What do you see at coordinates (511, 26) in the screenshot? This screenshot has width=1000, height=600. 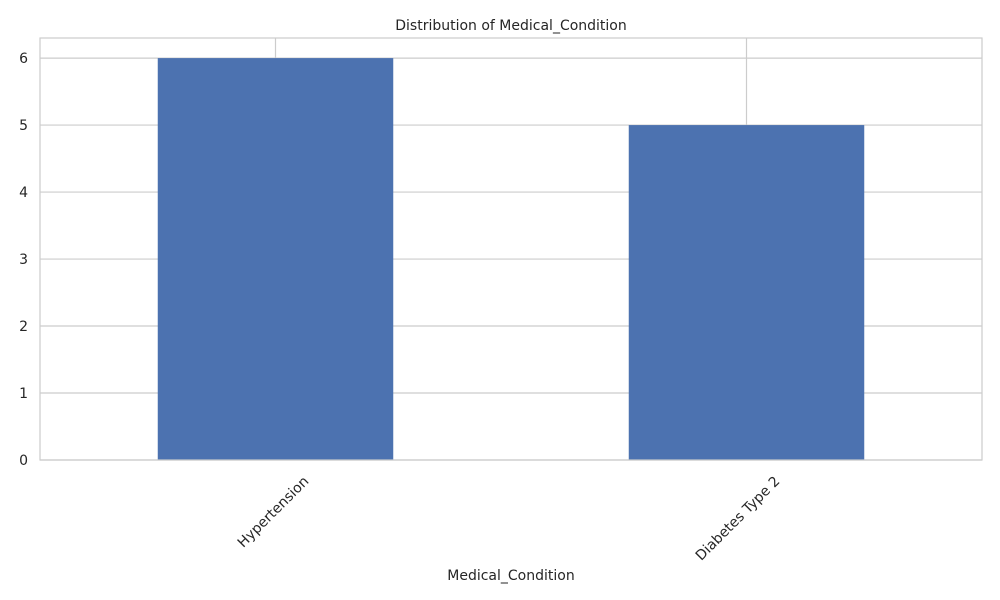 I see `chart-title: Distribution of Medical_Condition` at bounding box center [511, 26].